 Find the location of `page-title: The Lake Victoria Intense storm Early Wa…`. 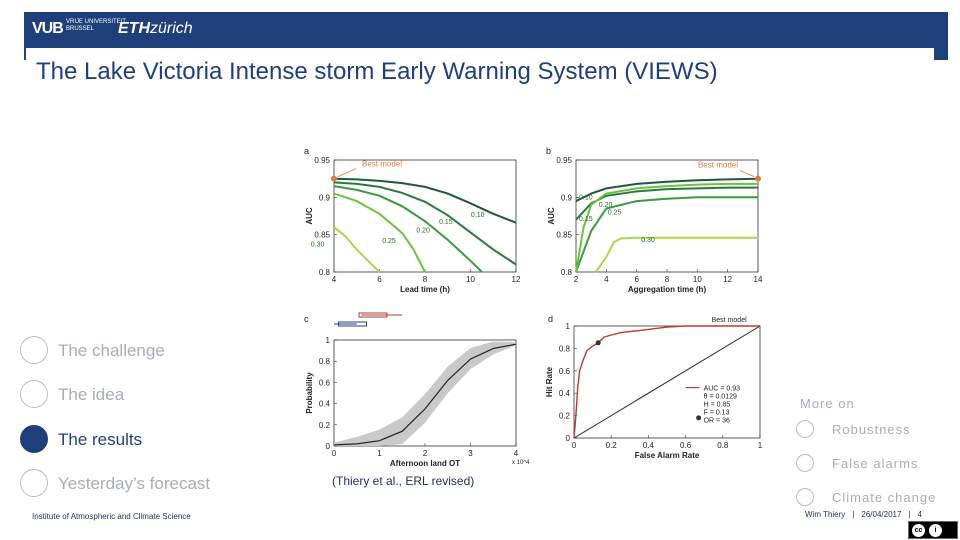

page-title: The Lake Victoria Intense storm Early Wa… is located at coordinates (377, 71).